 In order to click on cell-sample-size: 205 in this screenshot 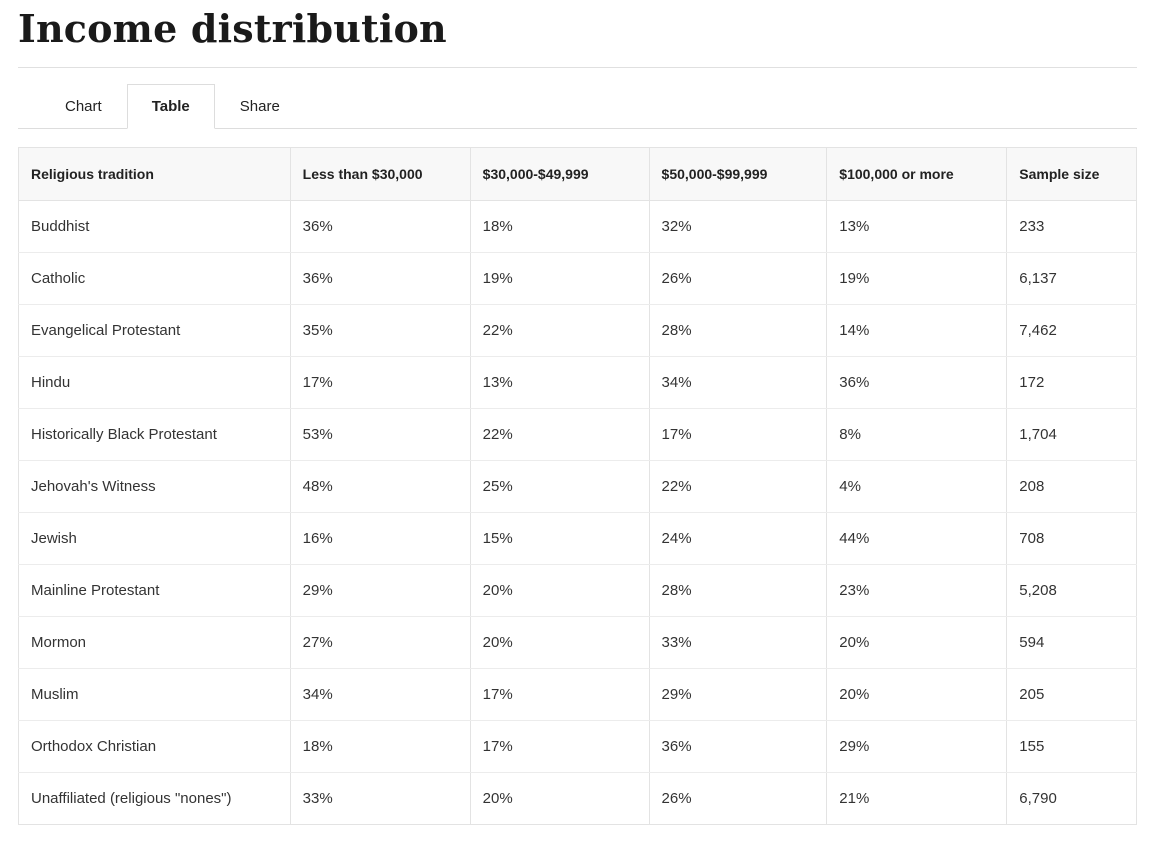, I will do `click(1071, 694)`.